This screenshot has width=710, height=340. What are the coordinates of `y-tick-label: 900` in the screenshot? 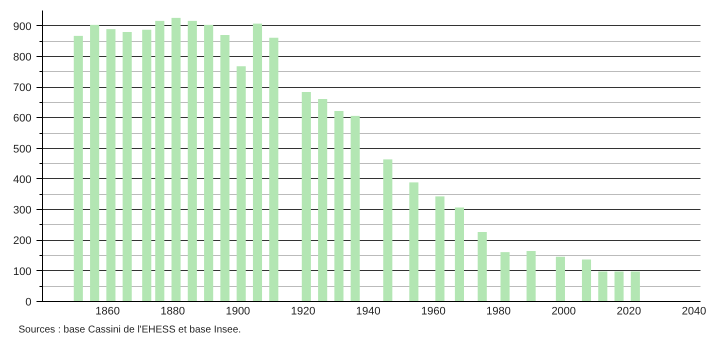 It's located at (22, 26).